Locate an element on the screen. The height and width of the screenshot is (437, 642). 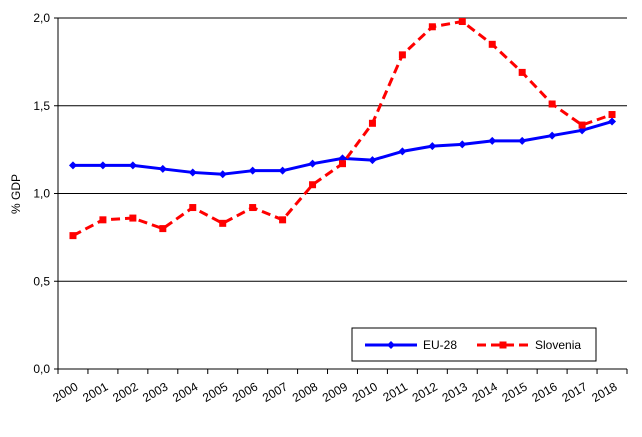
x-tick-label: 2000 is located at coordinates (65, 392).